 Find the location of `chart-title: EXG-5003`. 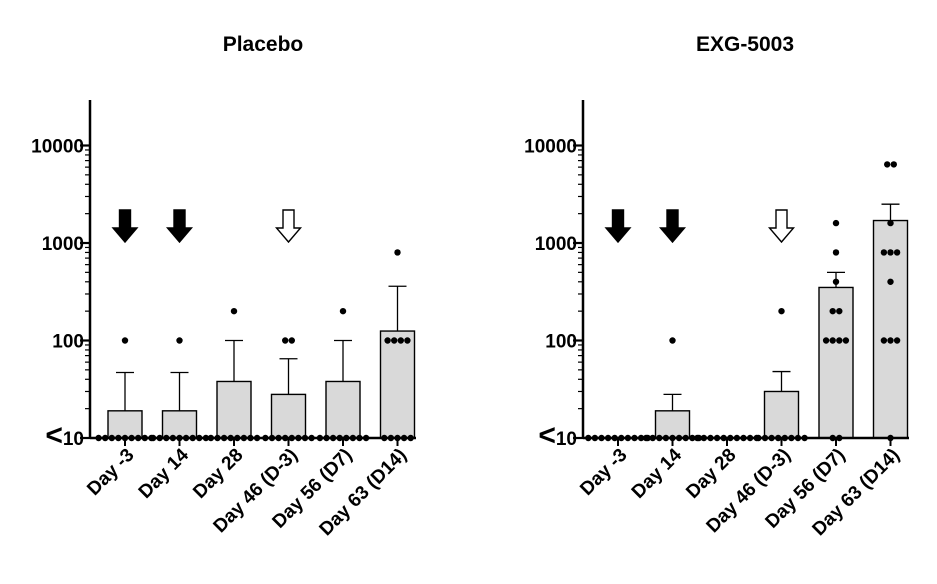

chart-title: EXG-5003 is located at coordinates (745, 44).